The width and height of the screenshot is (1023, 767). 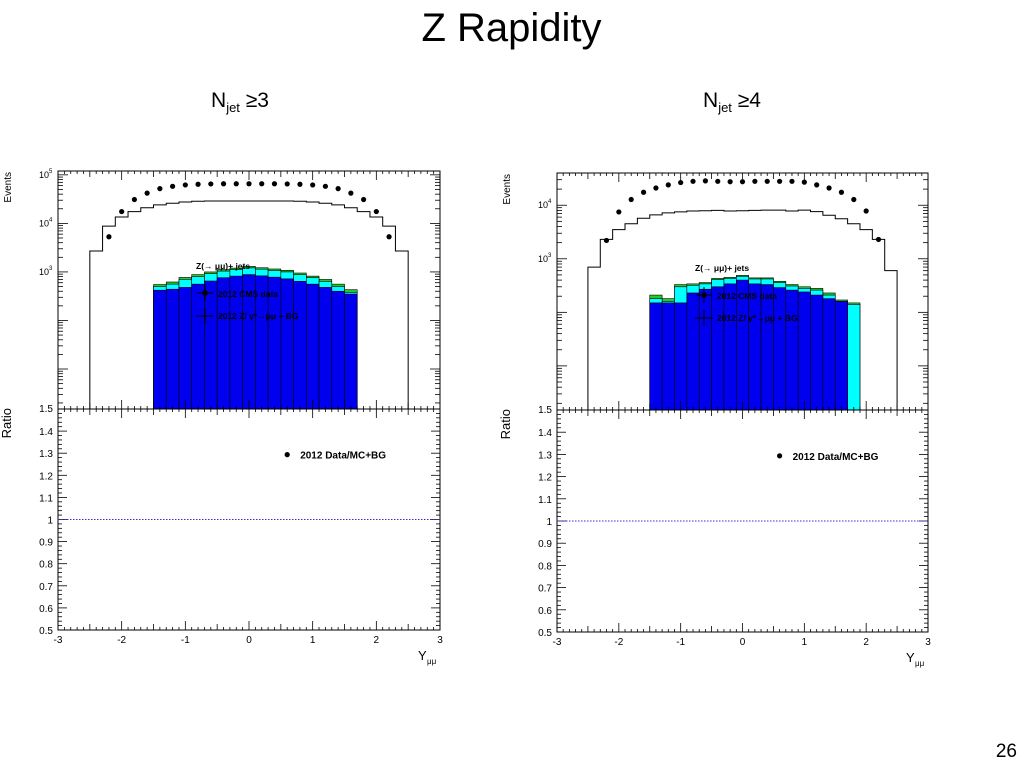 I want to click on y-tick-label: 1, so click(x=549, y=522).